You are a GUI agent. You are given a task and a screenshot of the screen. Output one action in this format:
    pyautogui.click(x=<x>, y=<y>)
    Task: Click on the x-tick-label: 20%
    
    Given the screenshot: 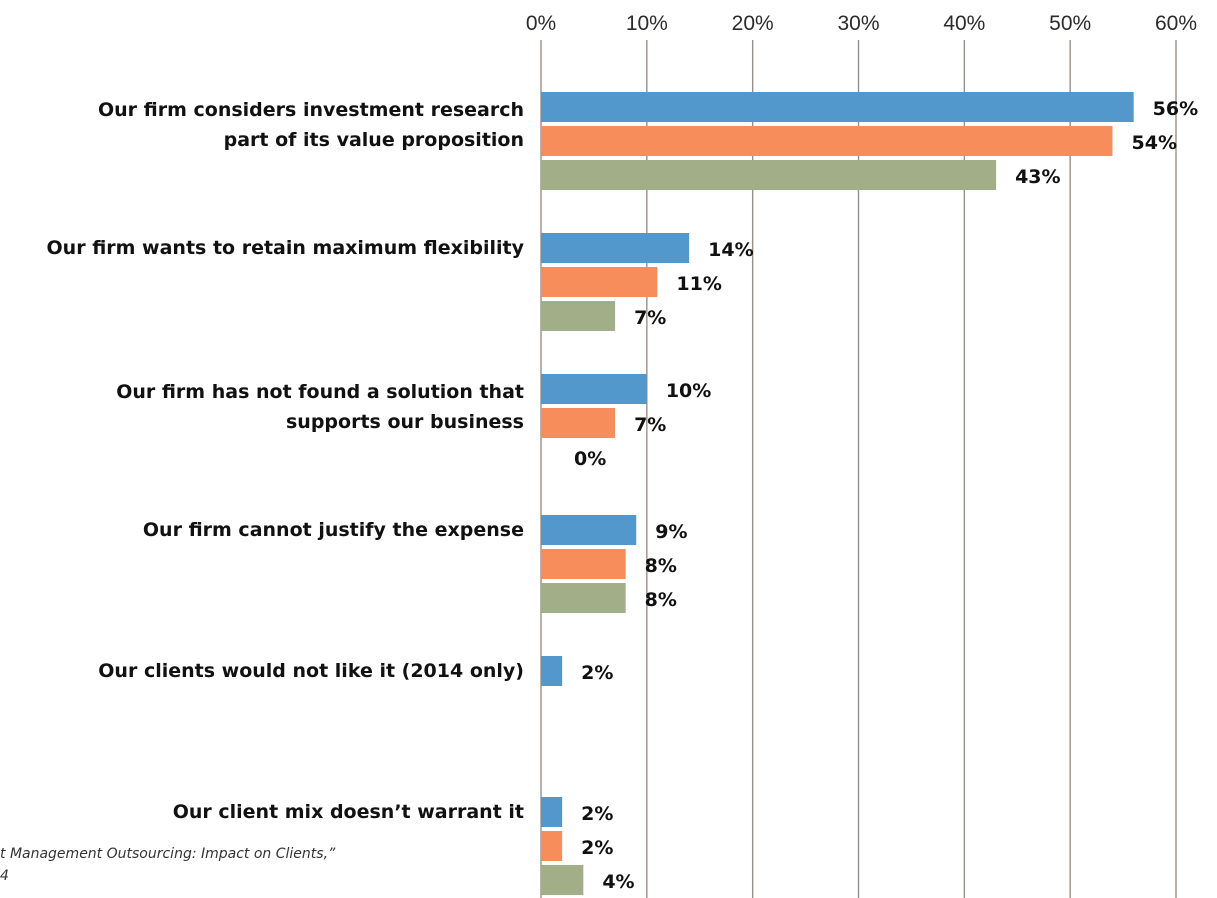 What is the action you would take?
    pyautogui.click(x=753, y=23)
    